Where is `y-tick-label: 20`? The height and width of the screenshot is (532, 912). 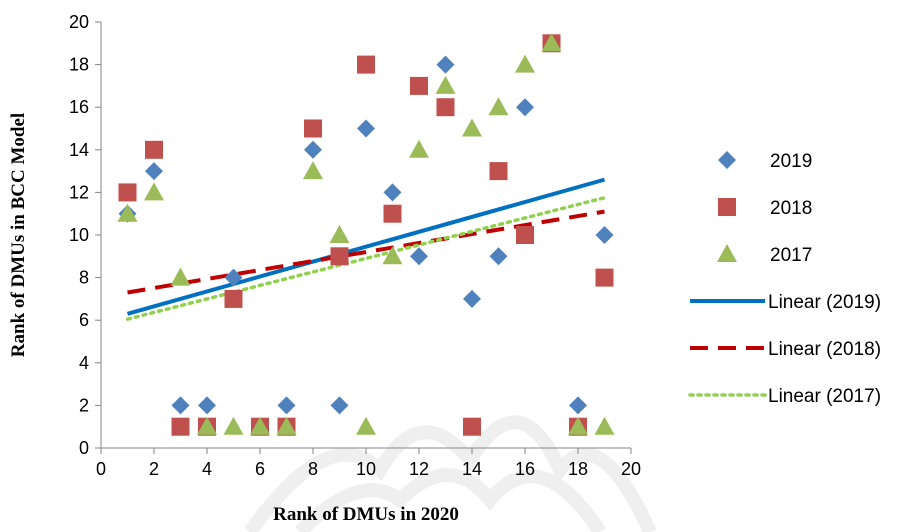 y-tick-label: 20 is located at coordinates (79, 22).